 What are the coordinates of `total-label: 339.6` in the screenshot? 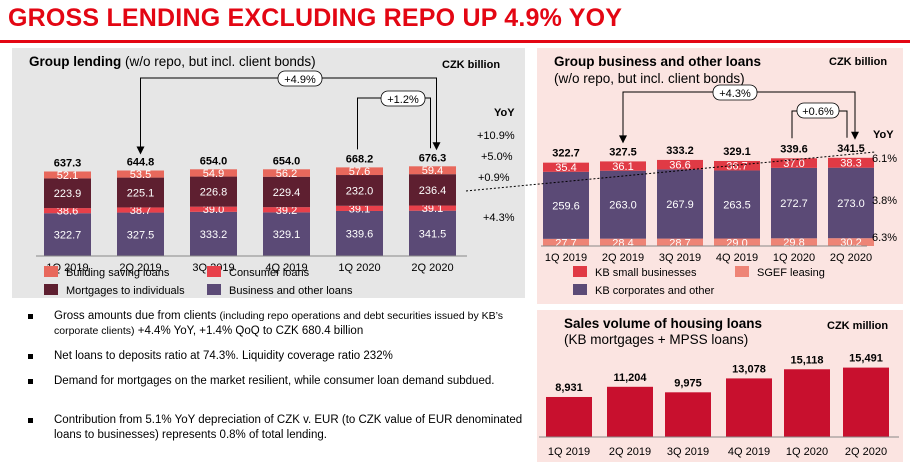 It's located at (794, 149).